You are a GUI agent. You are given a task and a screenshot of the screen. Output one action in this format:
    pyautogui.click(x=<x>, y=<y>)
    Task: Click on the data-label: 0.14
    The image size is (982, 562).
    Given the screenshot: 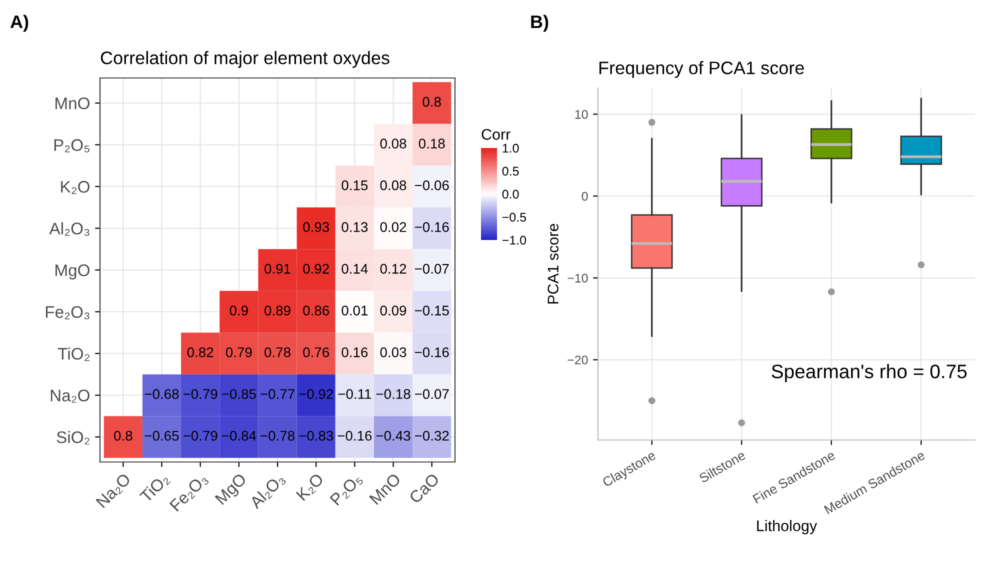 What is the action you would take?
    pyautogui.click(x=355, y=269)
    